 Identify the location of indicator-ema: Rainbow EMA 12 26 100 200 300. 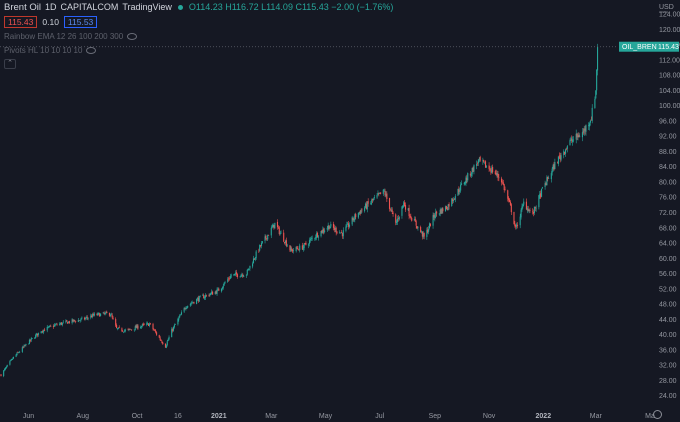
(198, 36).